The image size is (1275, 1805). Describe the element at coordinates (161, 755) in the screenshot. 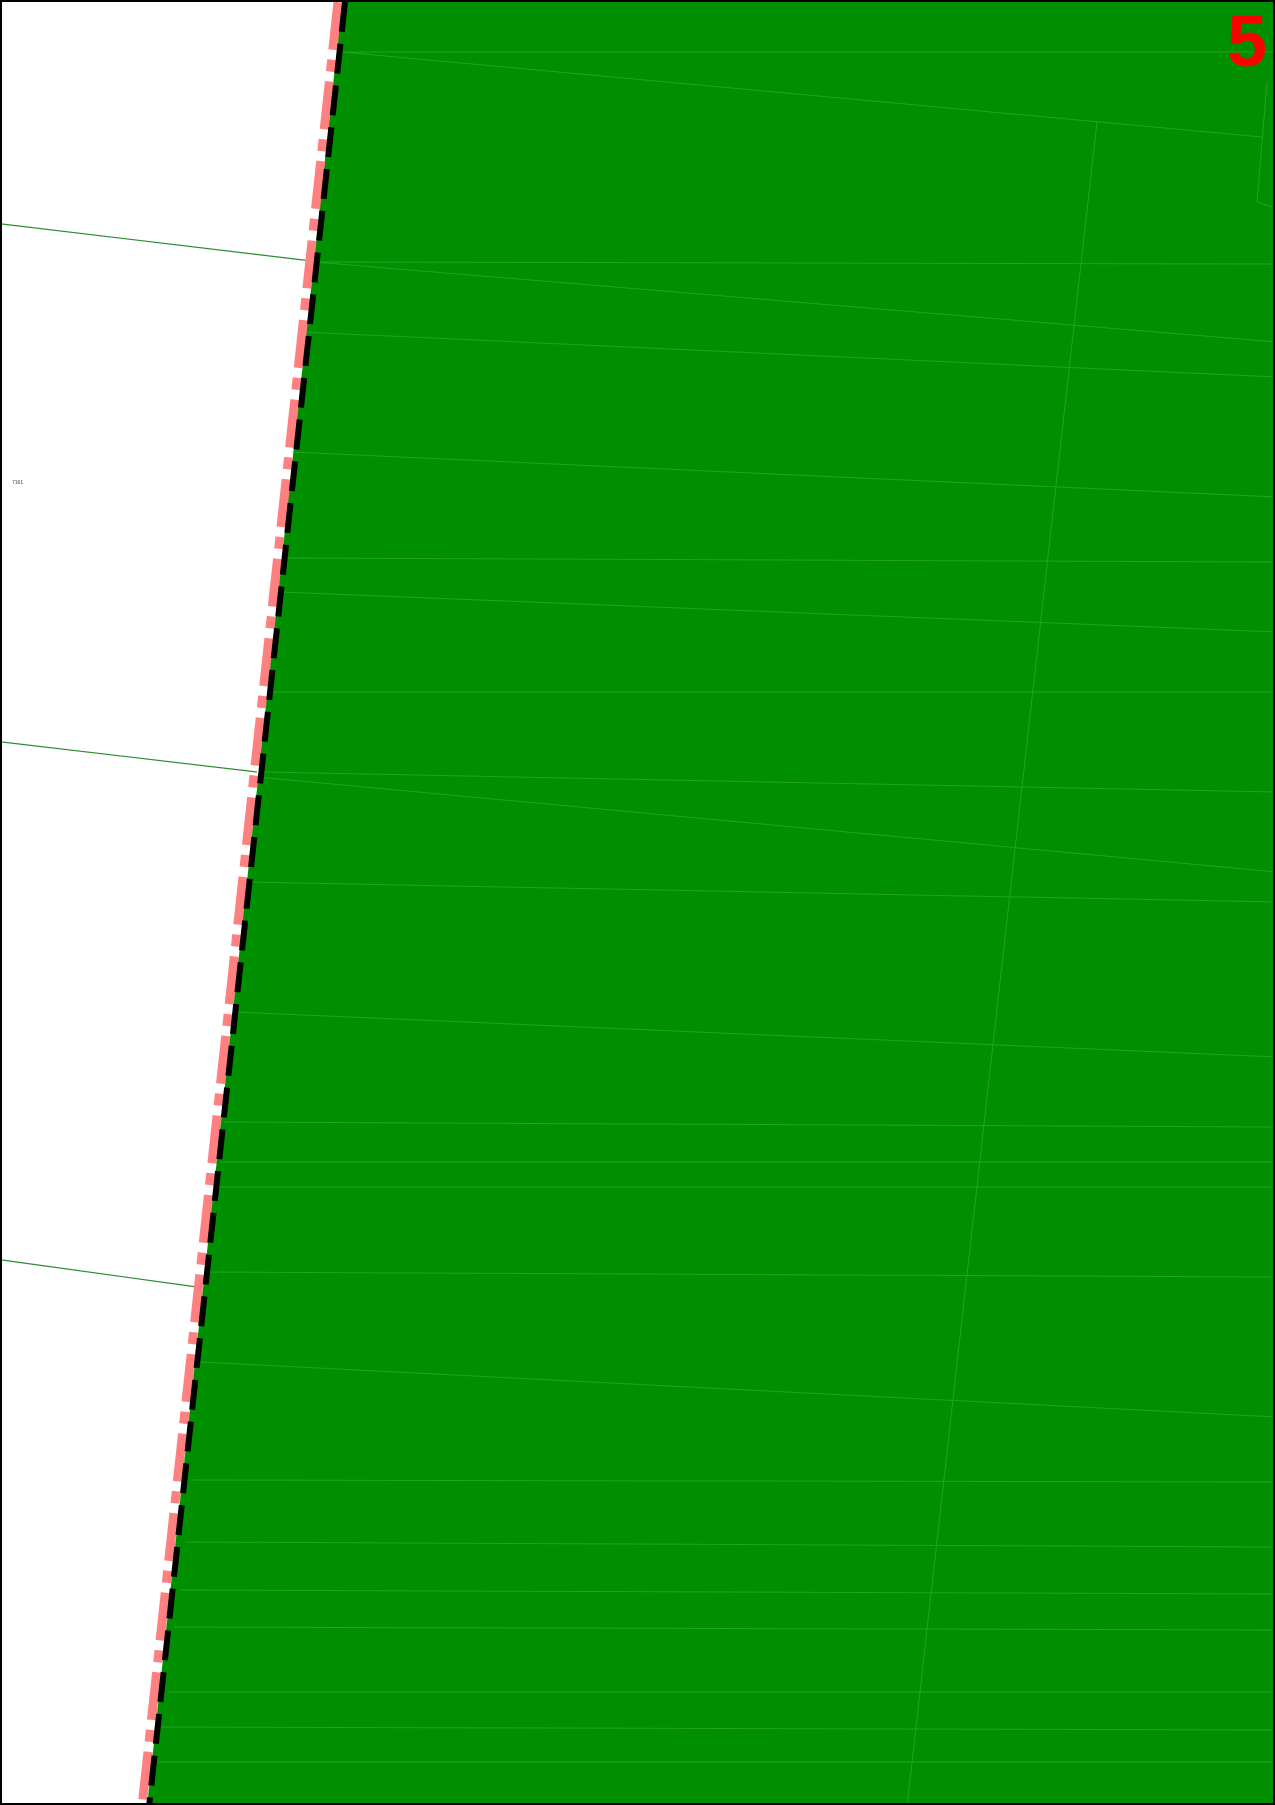

I see `parcel-lines` at that location.